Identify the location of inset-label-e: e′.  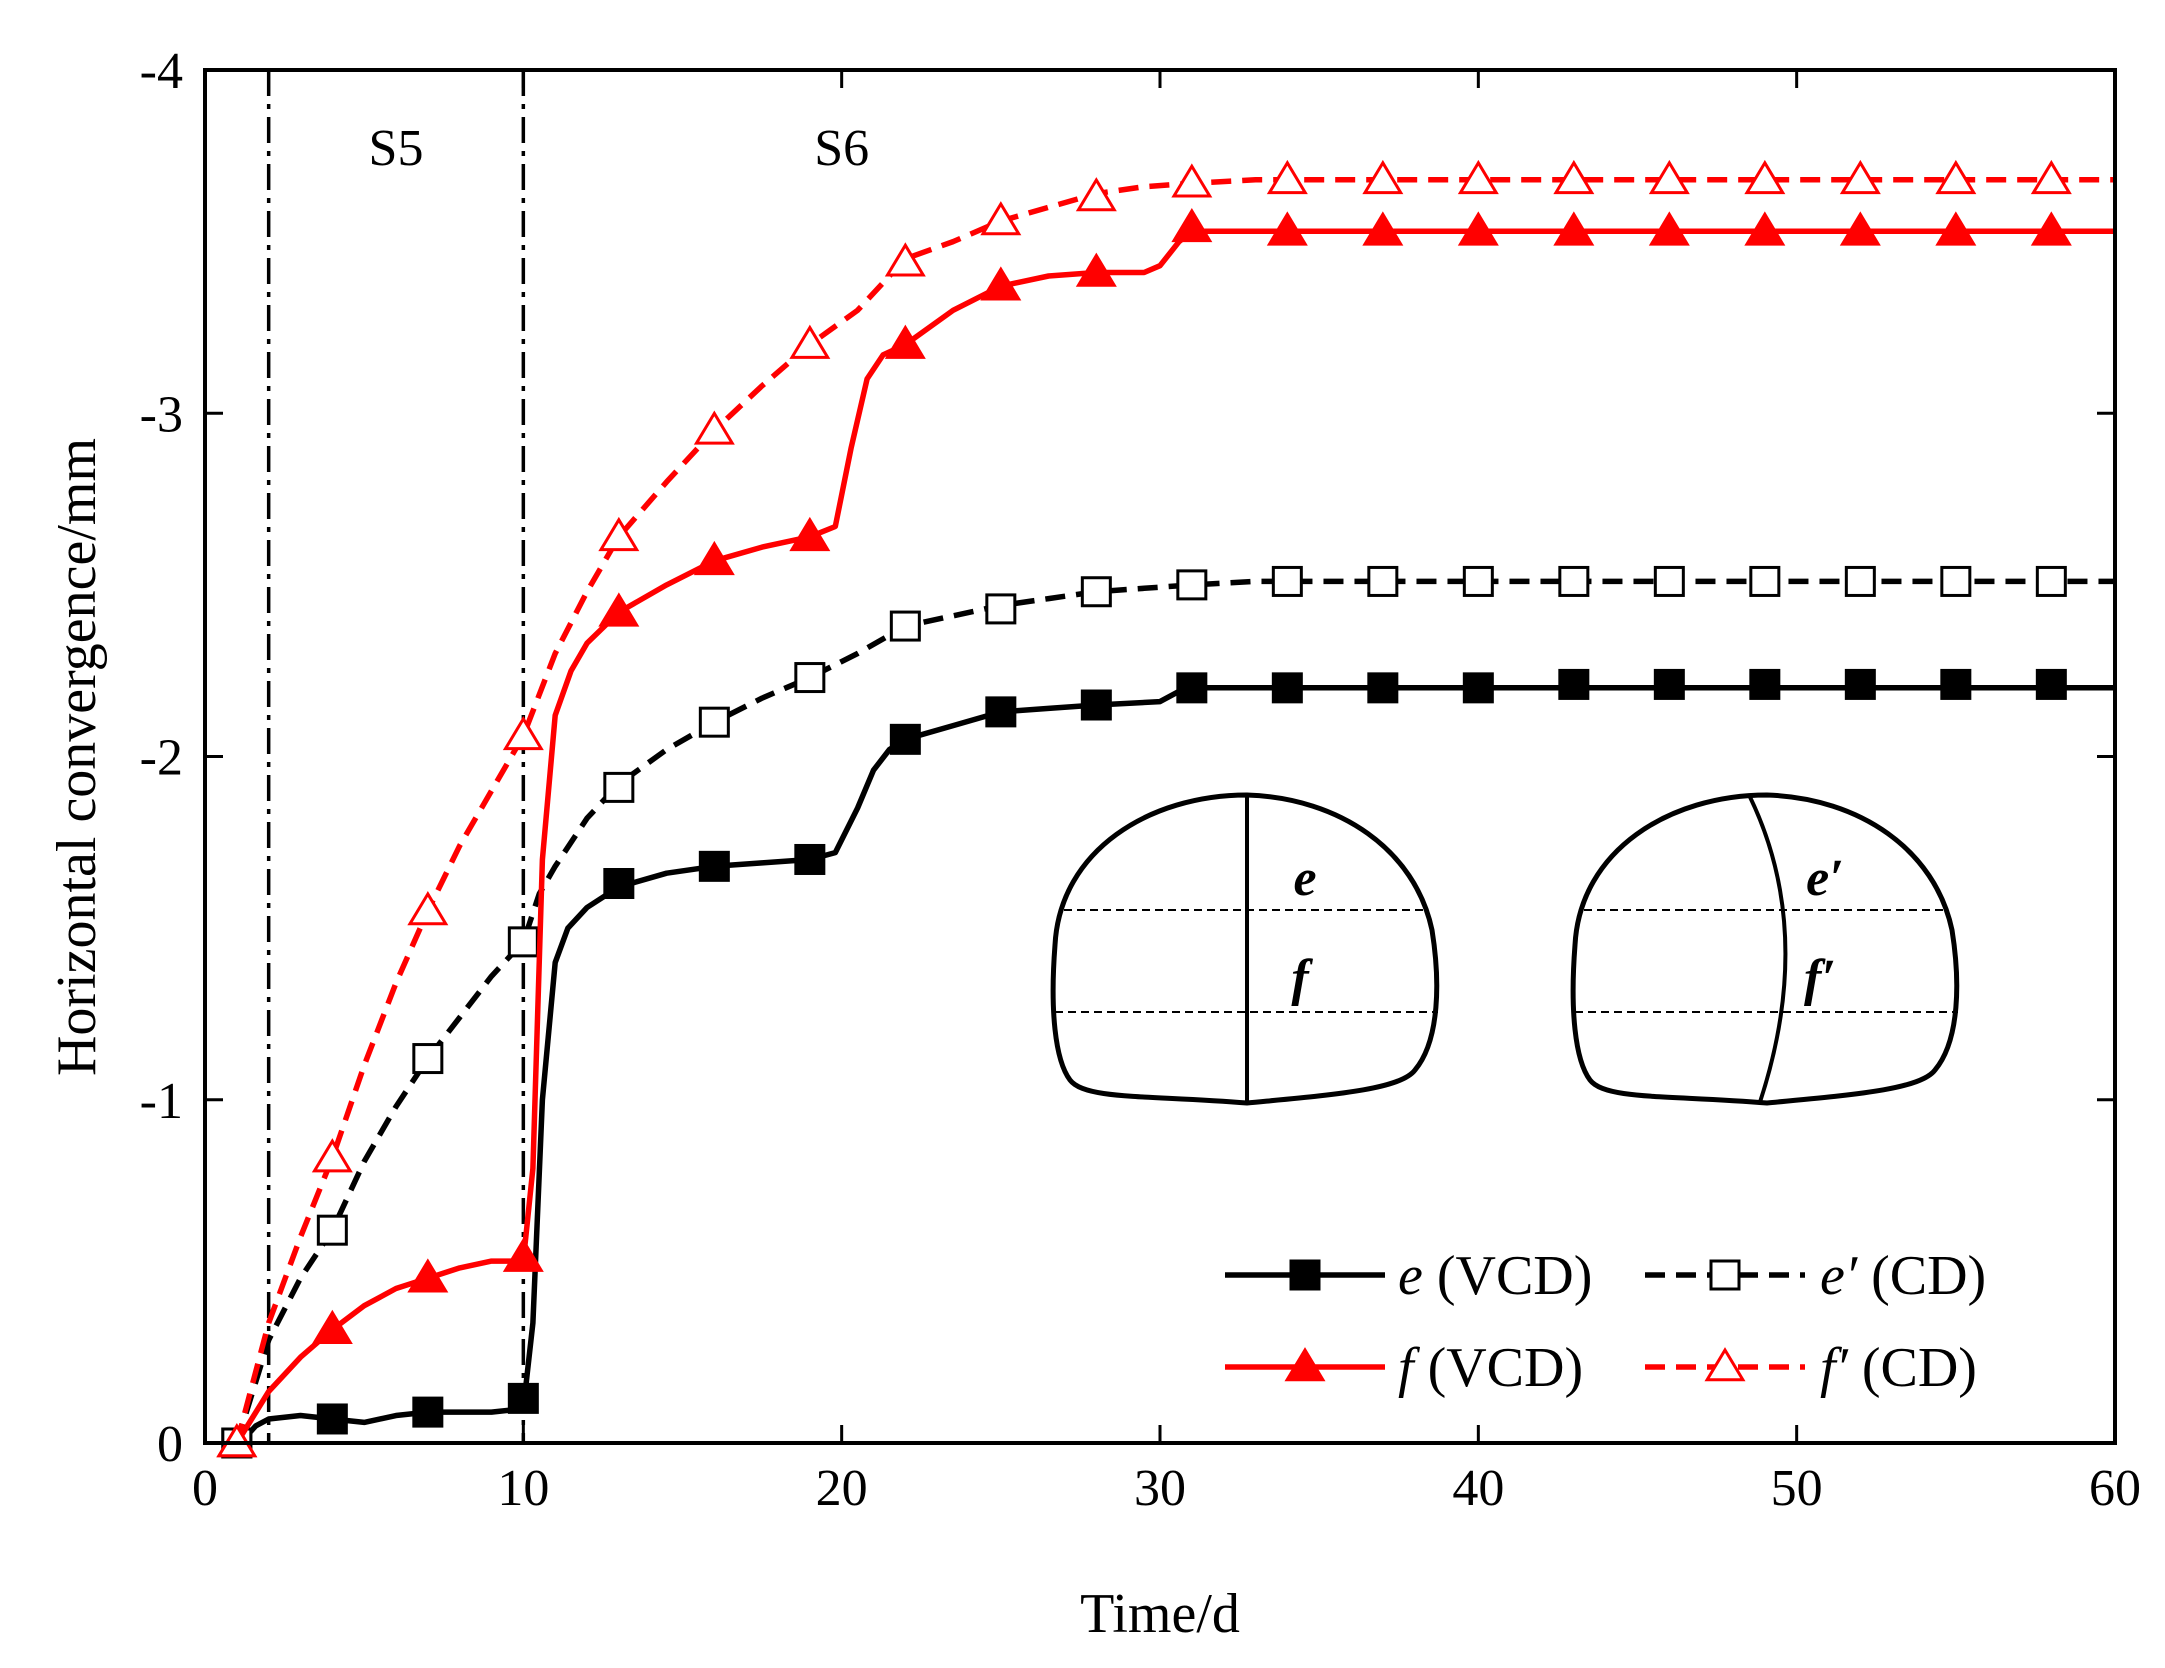
(1825, 878).